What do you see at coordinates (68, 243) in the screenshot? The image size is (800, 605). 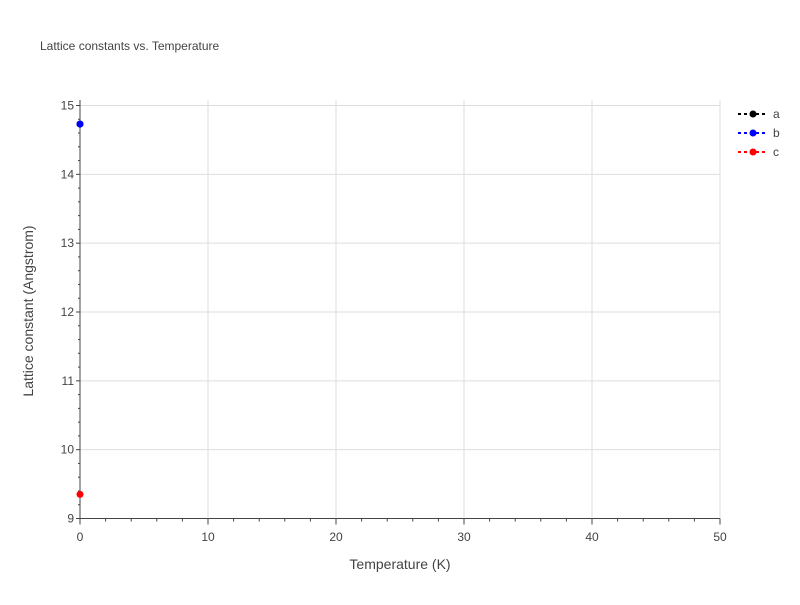 I see `y-tick-label: 13` at bounding box center [68, 243].